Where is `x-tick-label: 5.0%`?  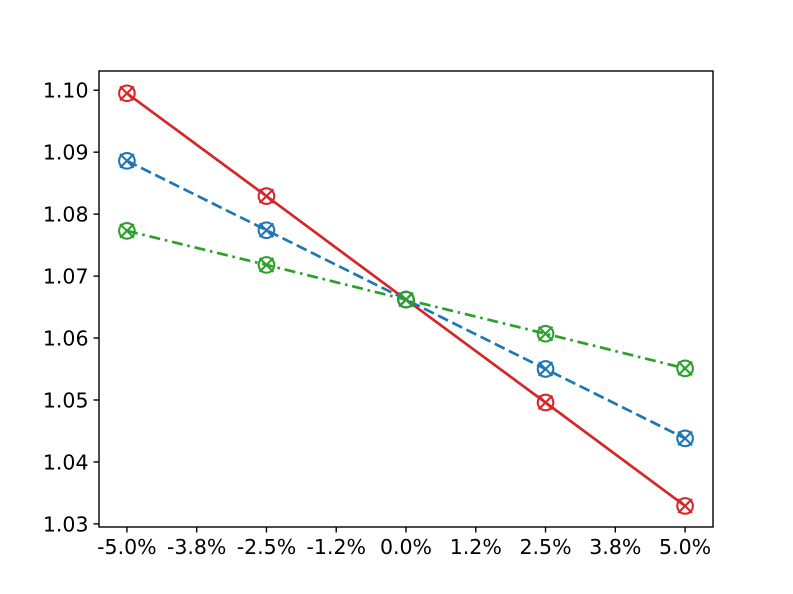 x-tick-label: 5.0% is located at coordinates (685, 547).